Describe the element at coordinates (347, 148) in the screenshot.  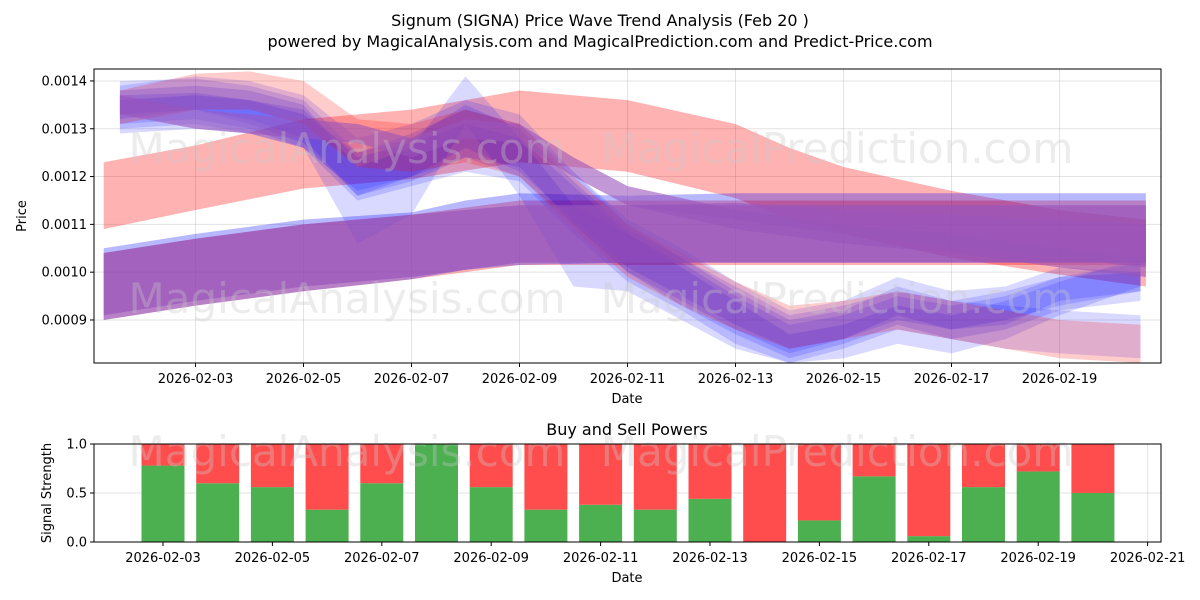
I see `watermark-analysis: MagicalAnalysis.com` at that location.